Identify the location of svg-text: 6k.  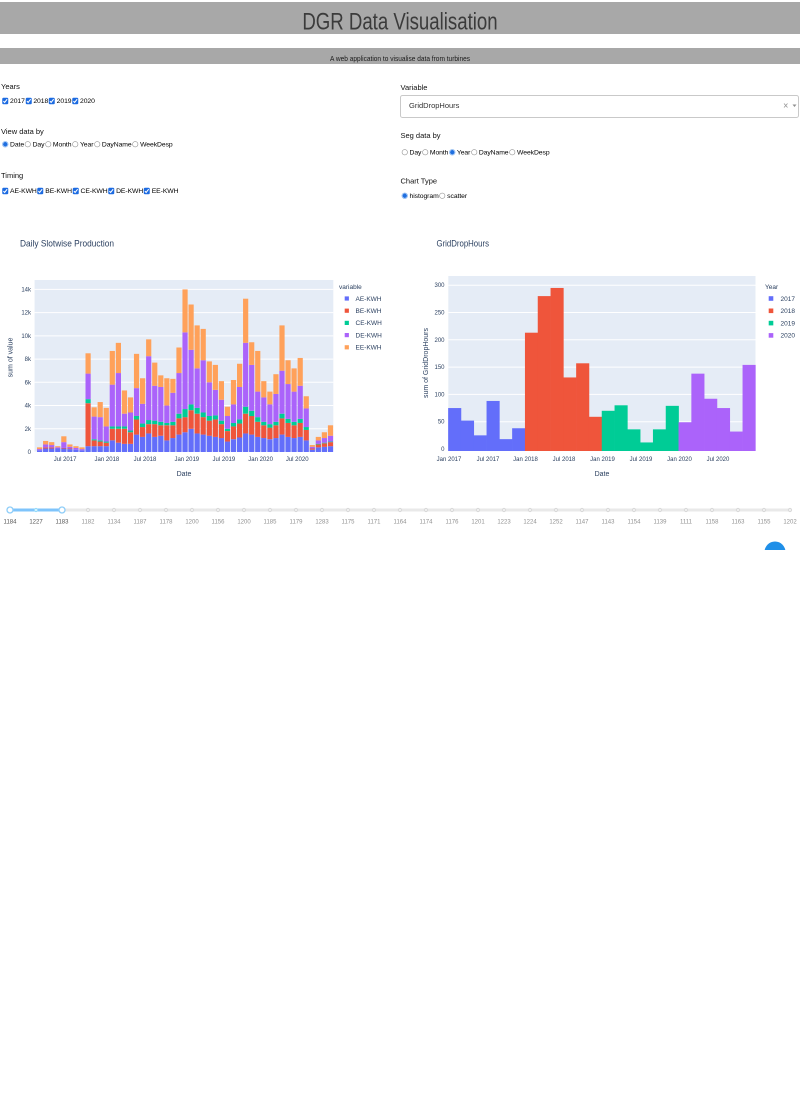
(28, 383).